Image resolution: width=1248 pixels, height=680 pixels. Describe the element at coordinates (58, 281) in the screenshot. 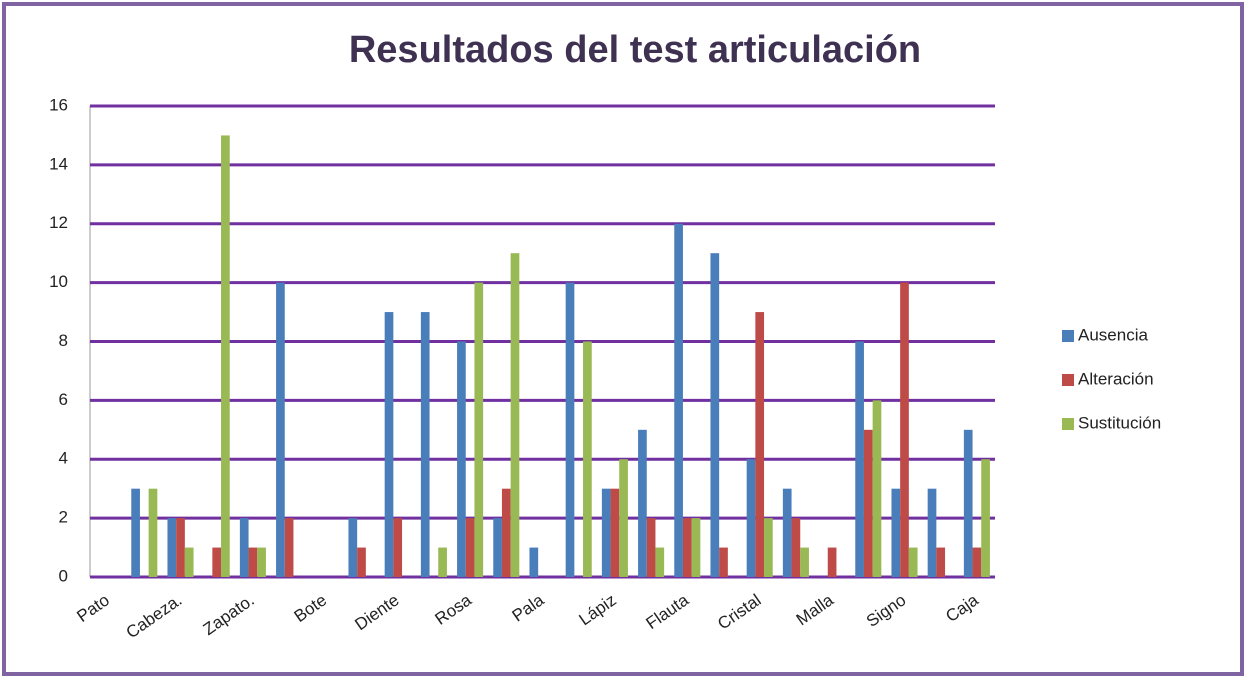

I see `y-tick-label: 10` at that location.